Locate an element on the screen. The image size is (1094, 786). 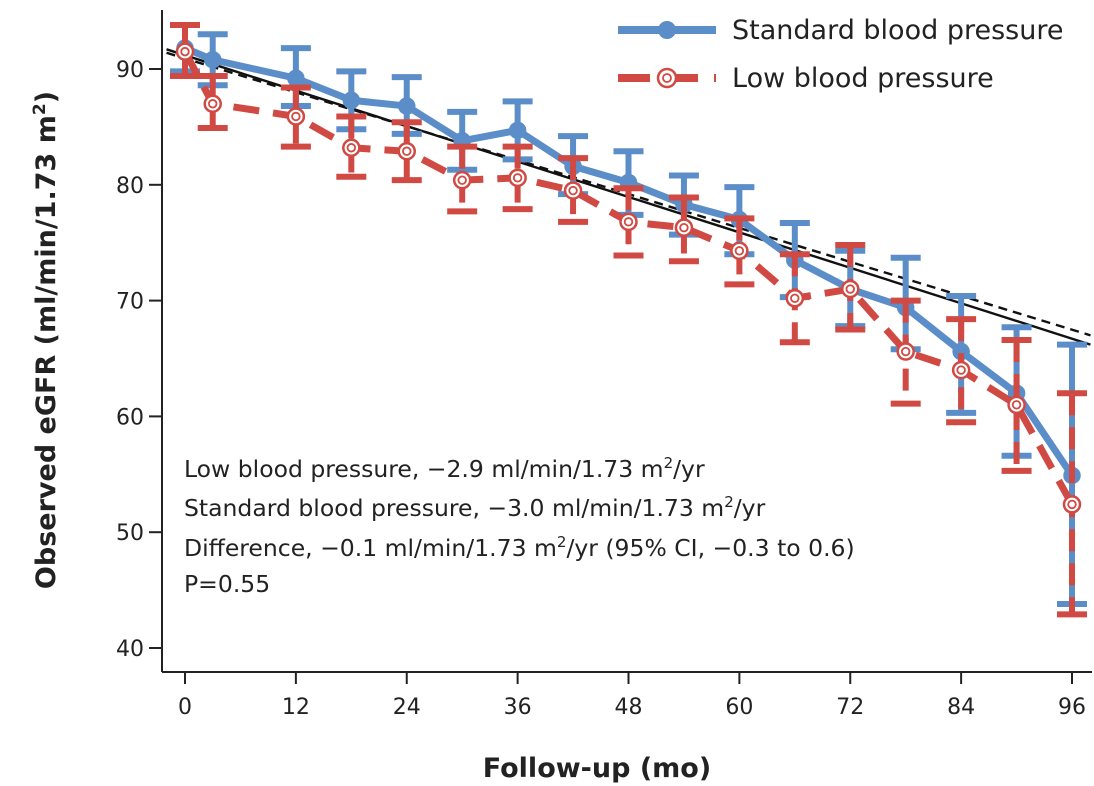
x-tick-label: 36 is located at coordinates (518, 707).